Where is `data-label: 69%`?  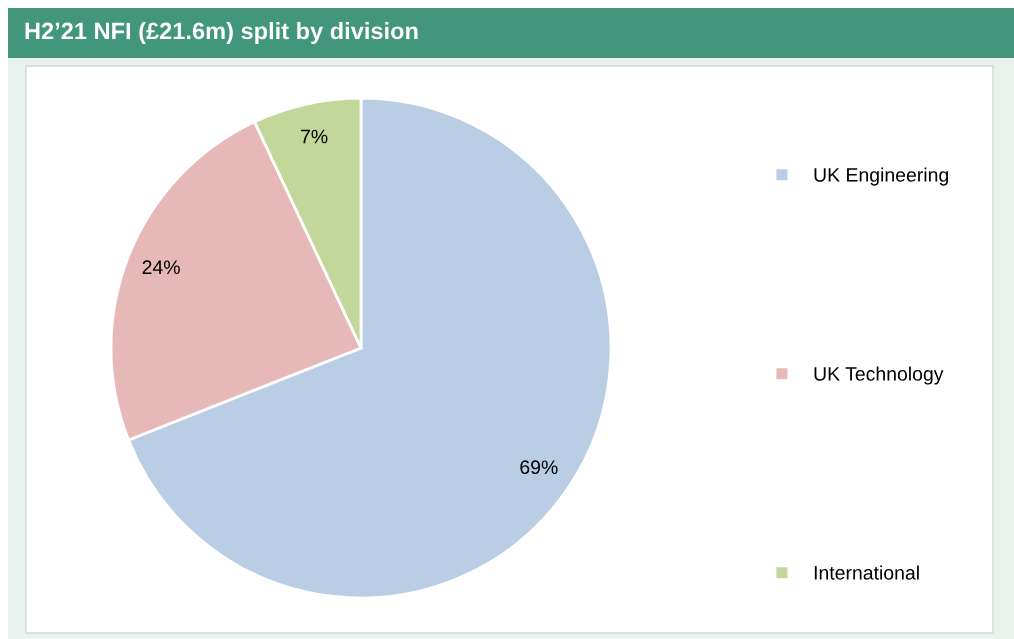 data-label: 69% is located at coordinates (539, 467).